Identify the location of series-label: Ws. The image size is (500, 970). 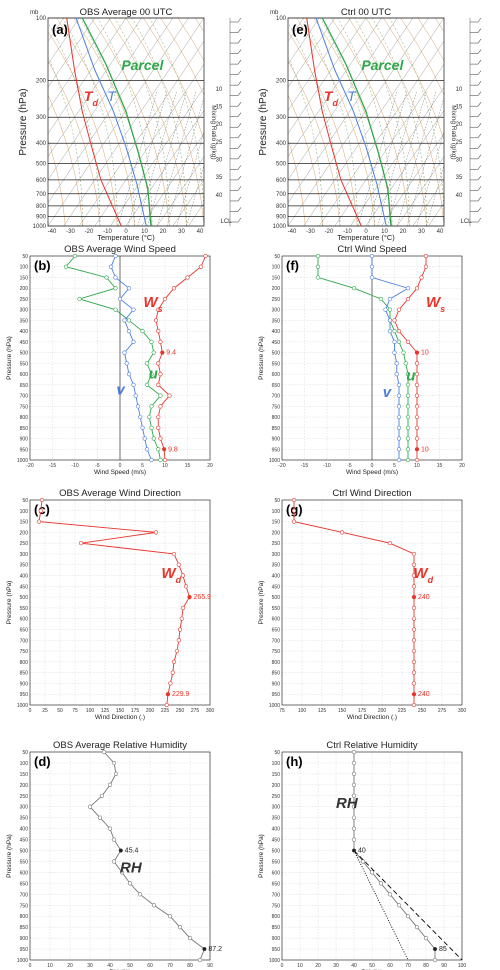
(435, 304).